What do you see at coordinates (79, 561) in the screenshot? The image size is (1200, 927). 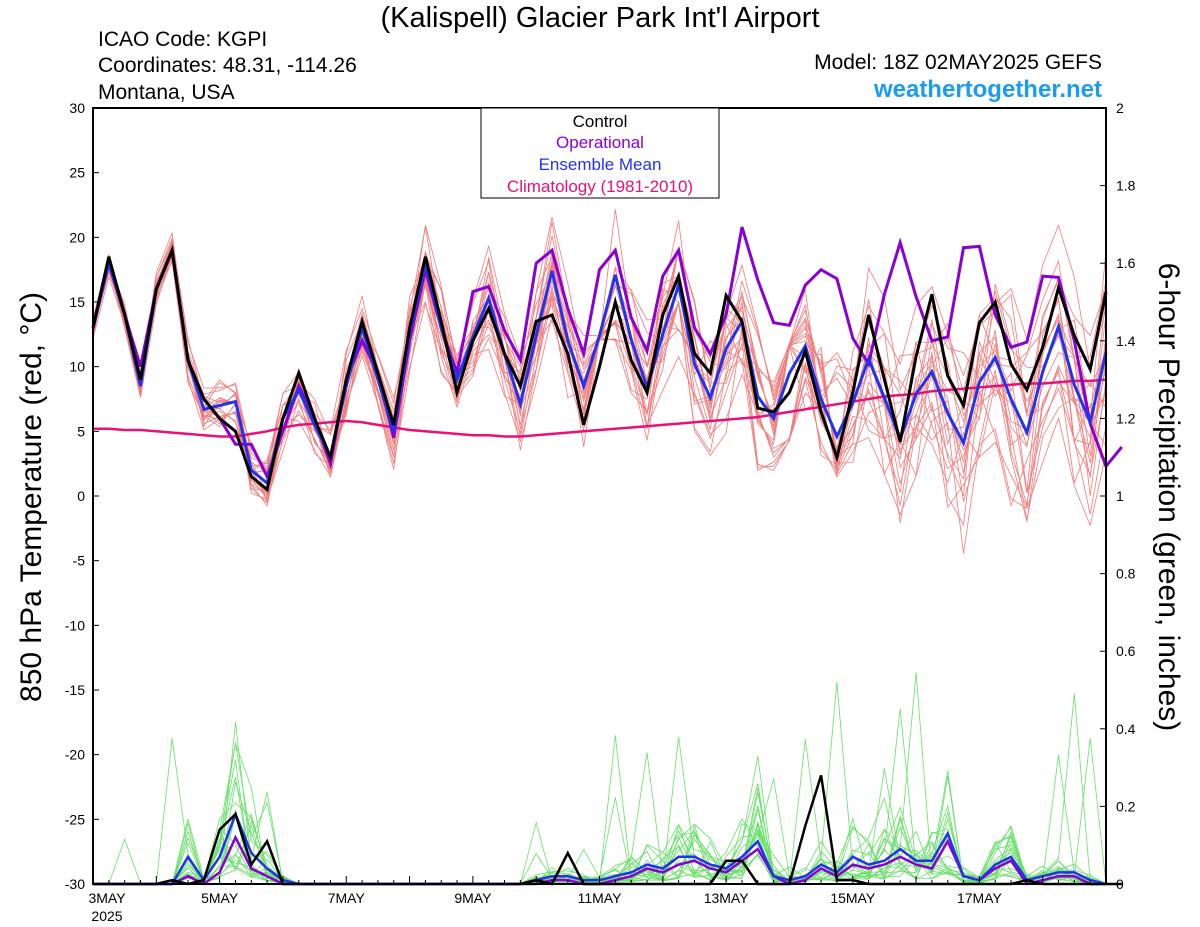 I see `y-tick-label: -5` at bounding box center [79, 561].